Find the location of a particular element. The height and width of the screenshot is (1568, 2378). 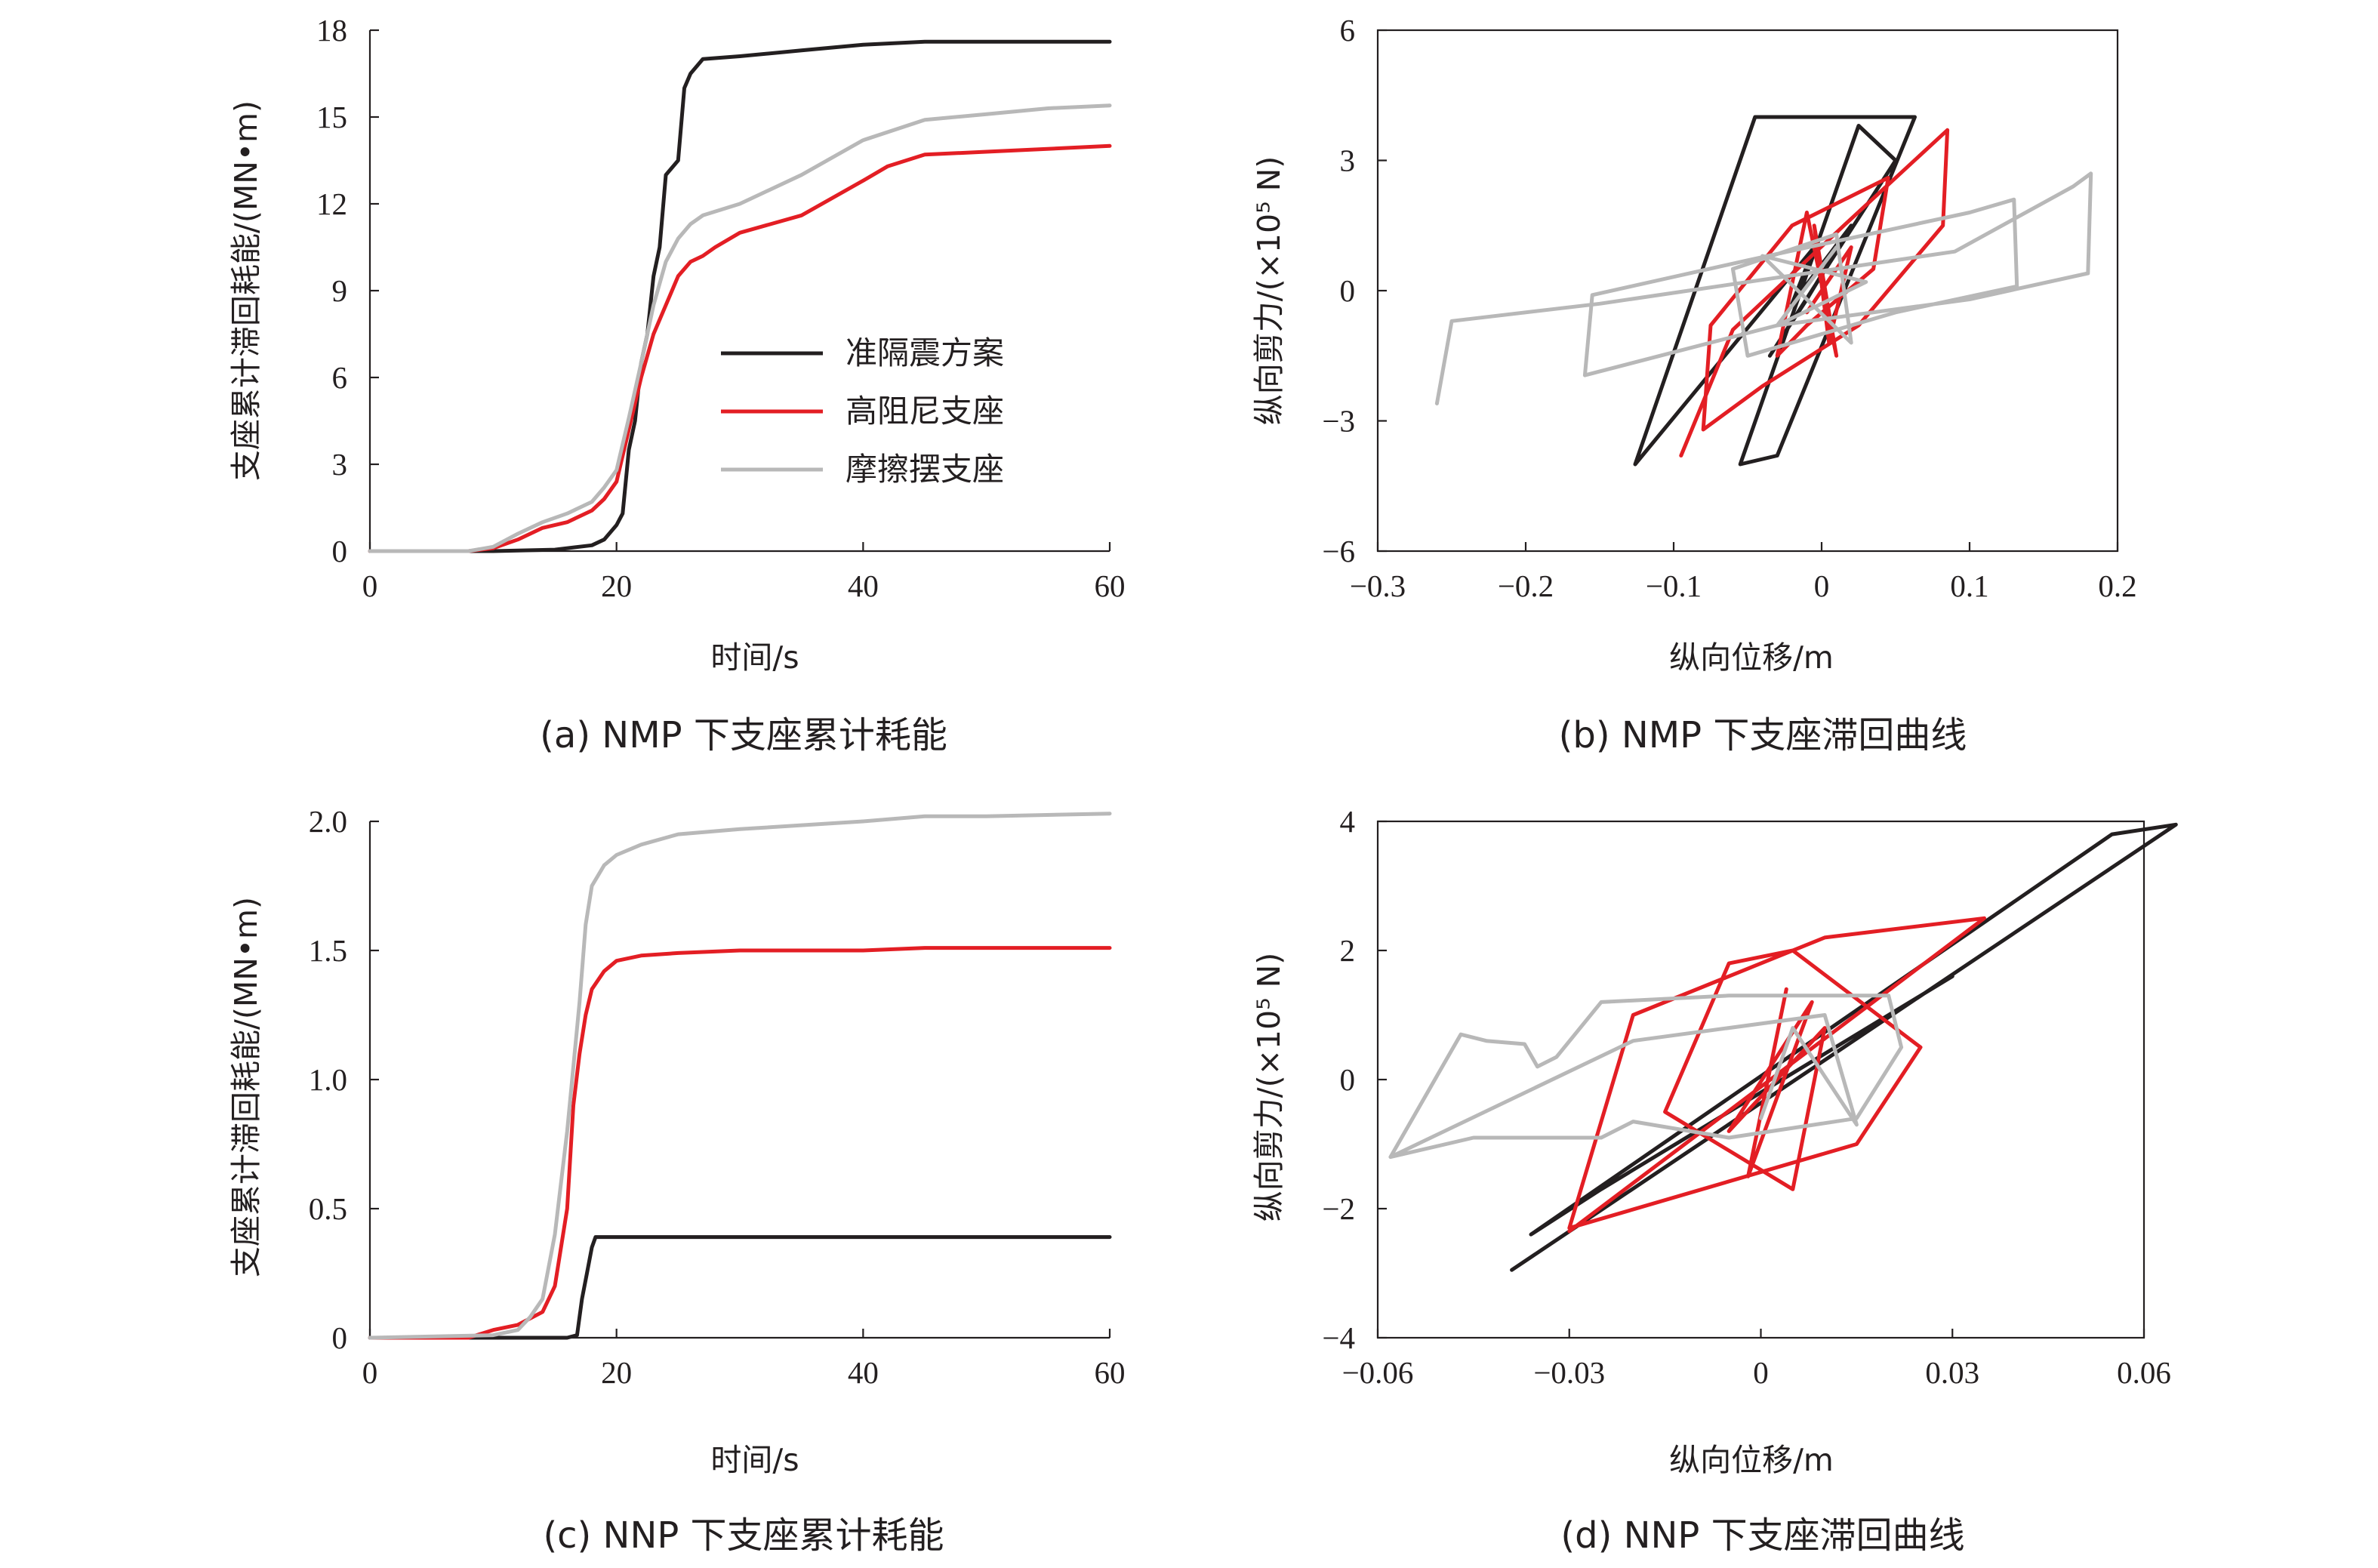

x-axis-label-b: 纵向位移/m is located at coordinates (1751, 657).